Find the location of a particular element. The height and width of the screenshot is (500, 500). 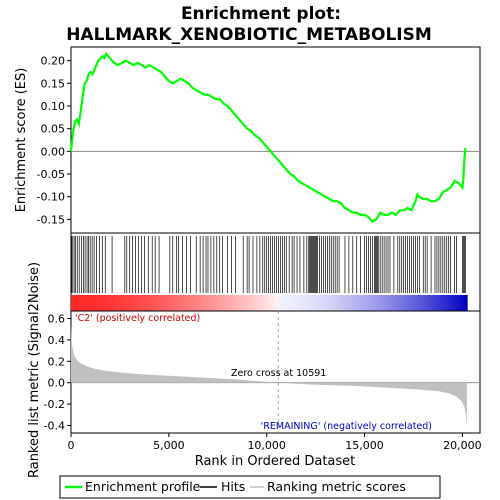

chart-title-line1: Enrichment plot: is located at coordinates (261, 14).